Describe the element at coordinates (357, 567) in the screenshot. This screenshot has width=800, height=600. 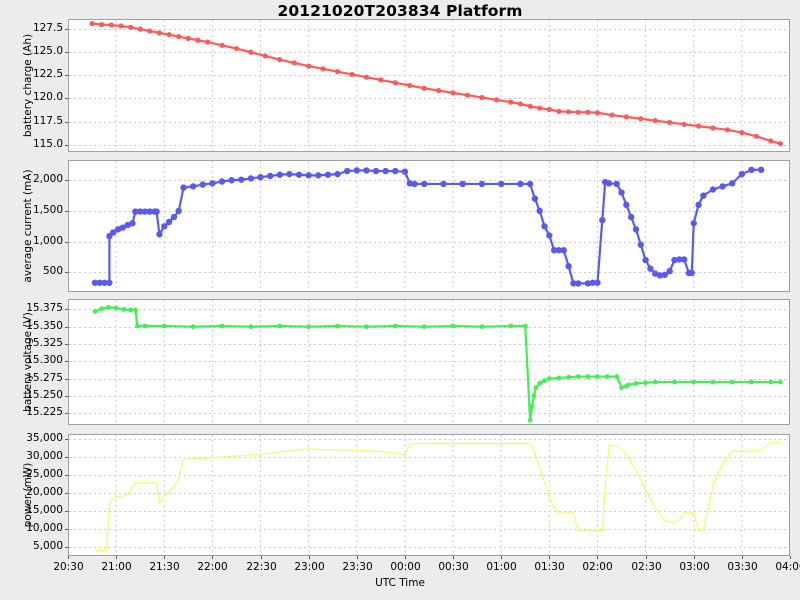
I see `x-tick-label: 23:30` at that location.